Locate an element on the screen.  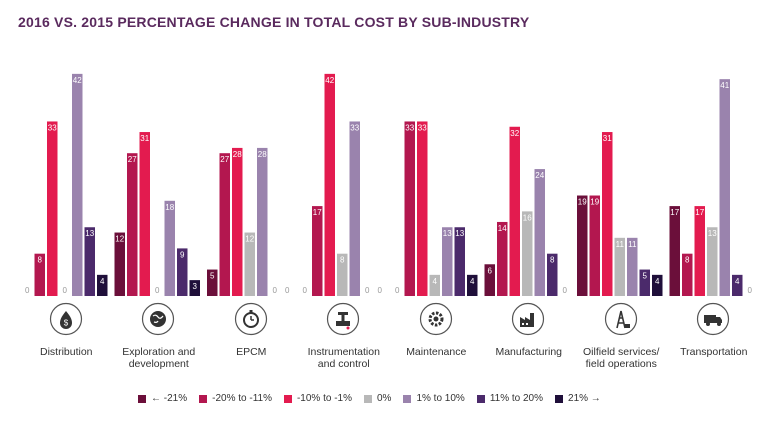
legend-item: 11% to 20% is located at coordinates (510, 398).